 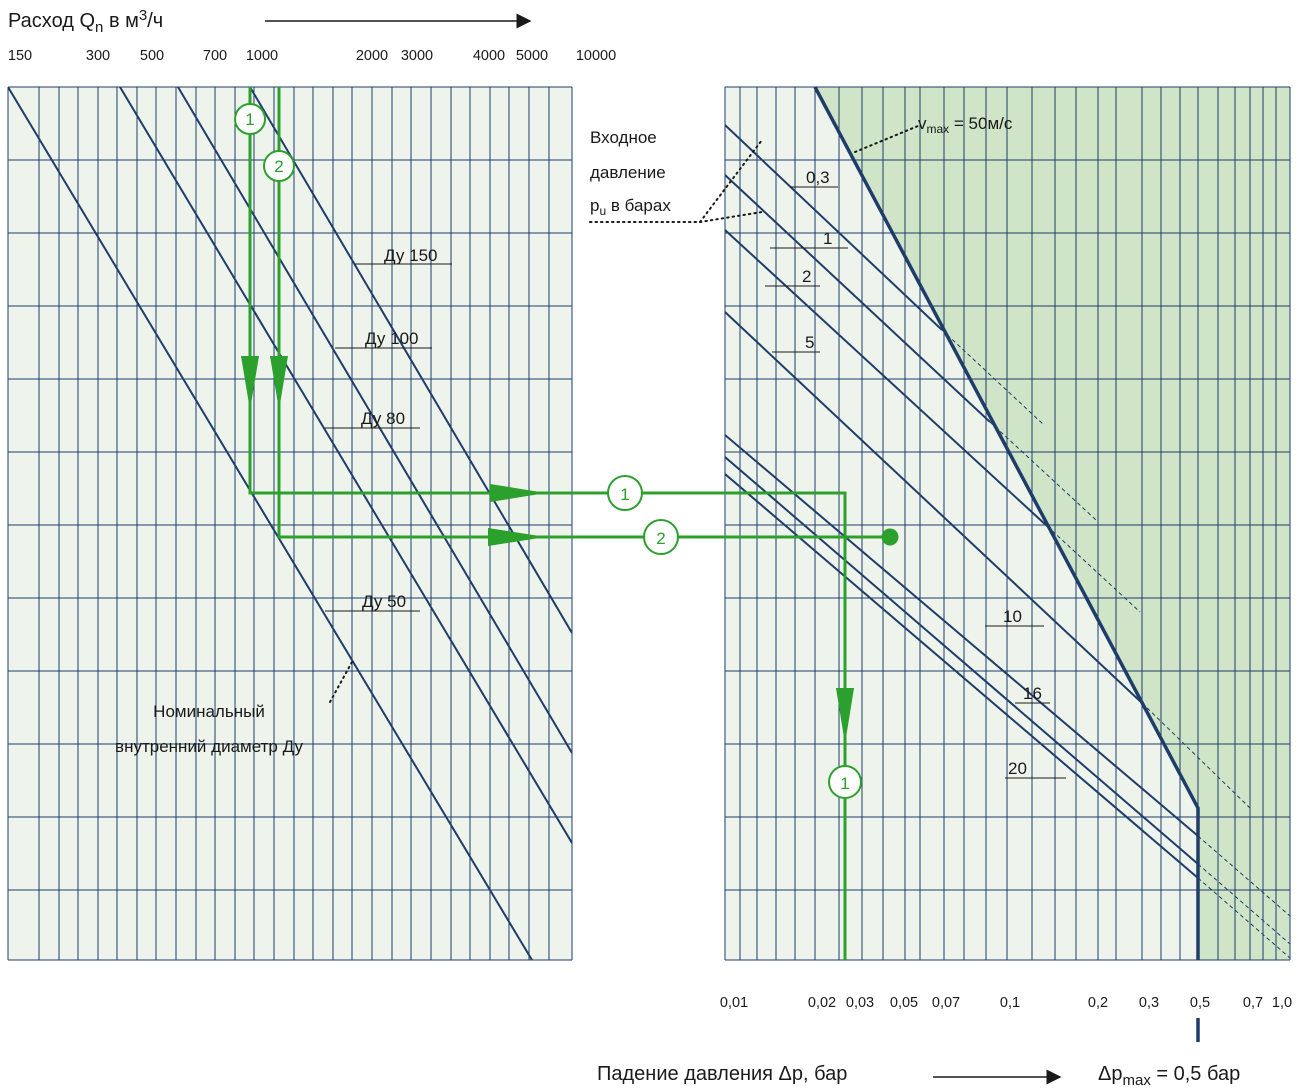 I want to click on top-axis-title: Расход Qn в м3/ч, so click(x=85, y=21).